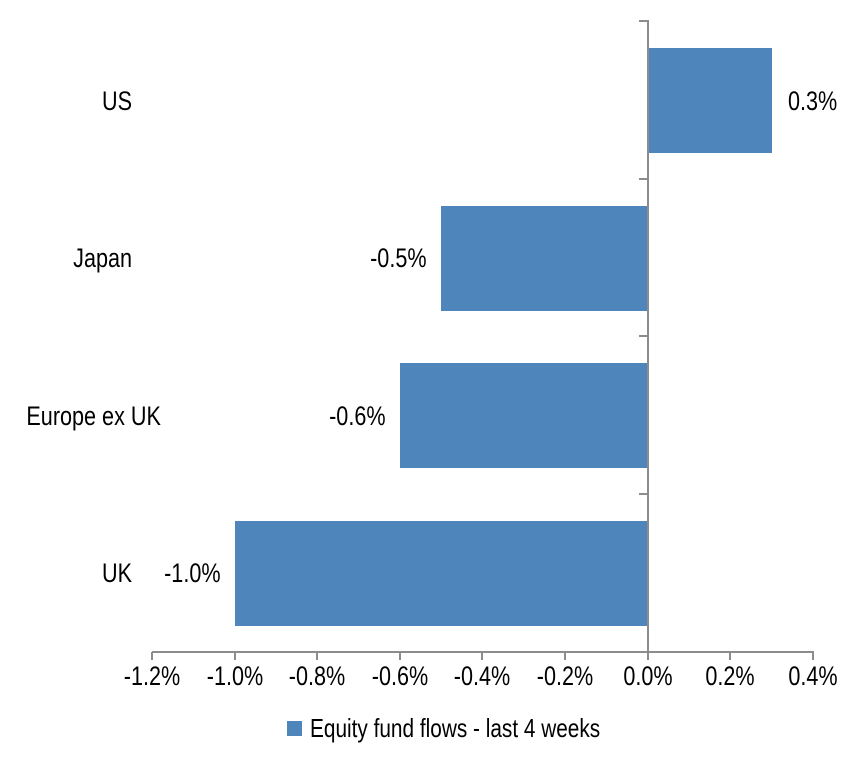 Image resolution: width=852 pixels, height=757 pixels. I want to click on legend-marker-icon, so click(294, 728).